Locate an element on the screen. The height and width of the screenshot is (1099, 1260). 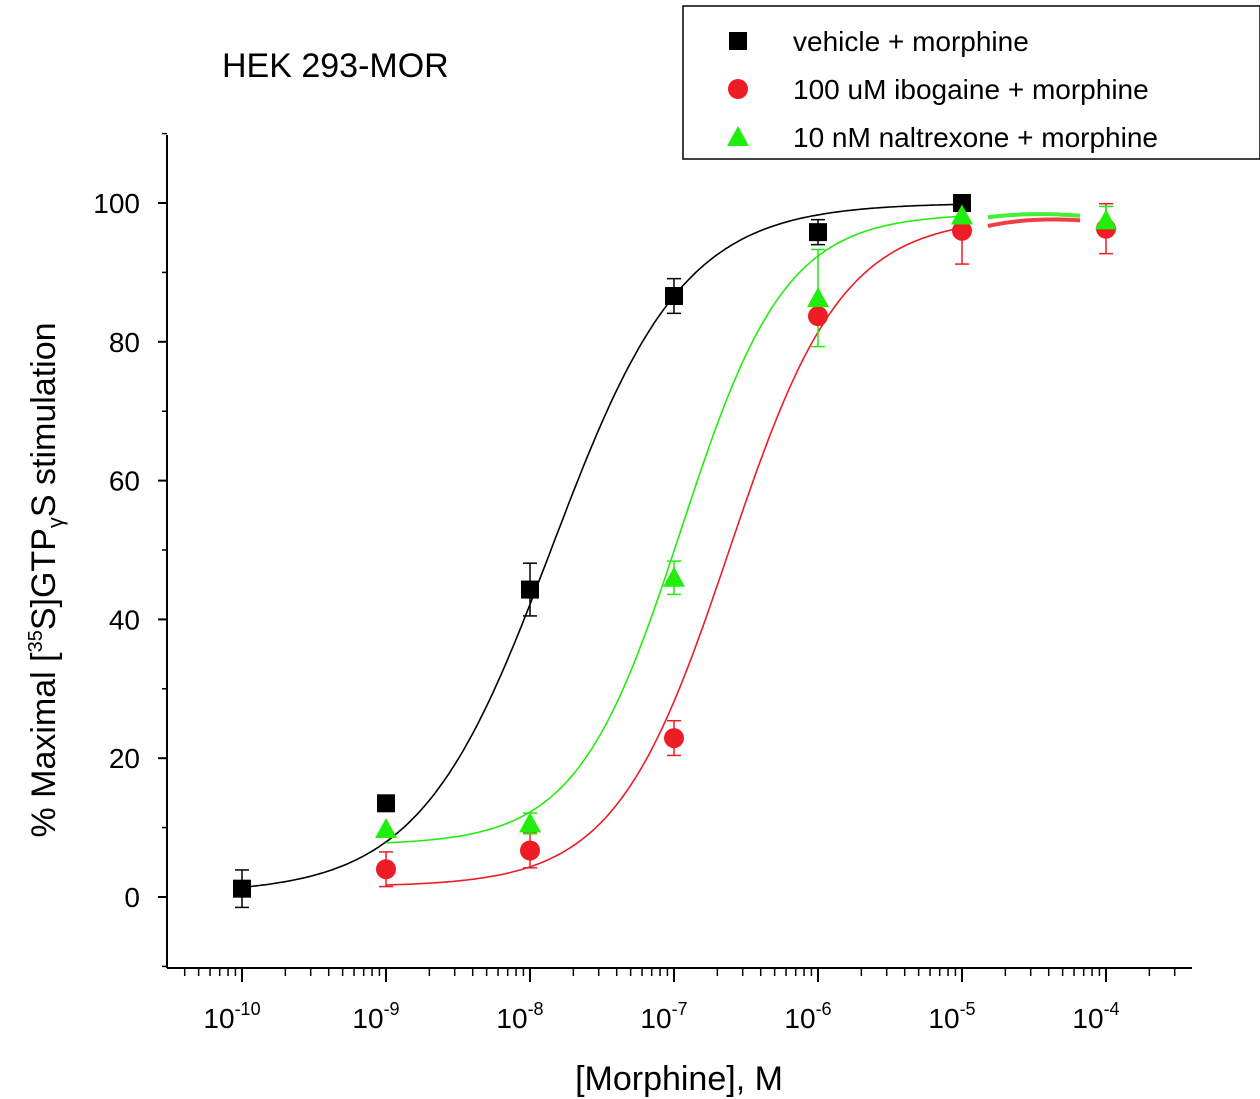
legend-label: 10 nM naltrexone + morphine is located at coordinates (975, 137).